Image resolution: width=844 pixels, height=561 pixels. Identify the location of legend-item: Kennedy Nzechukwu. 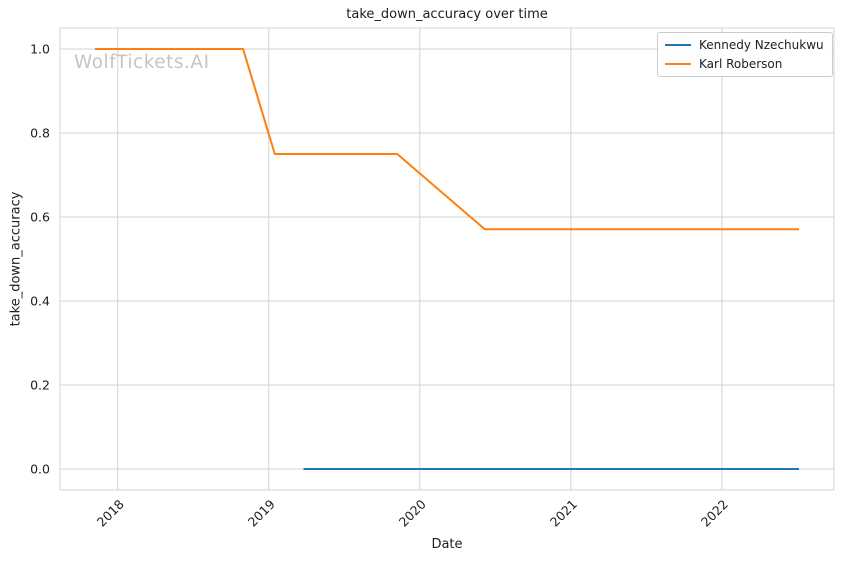
(744, 45).